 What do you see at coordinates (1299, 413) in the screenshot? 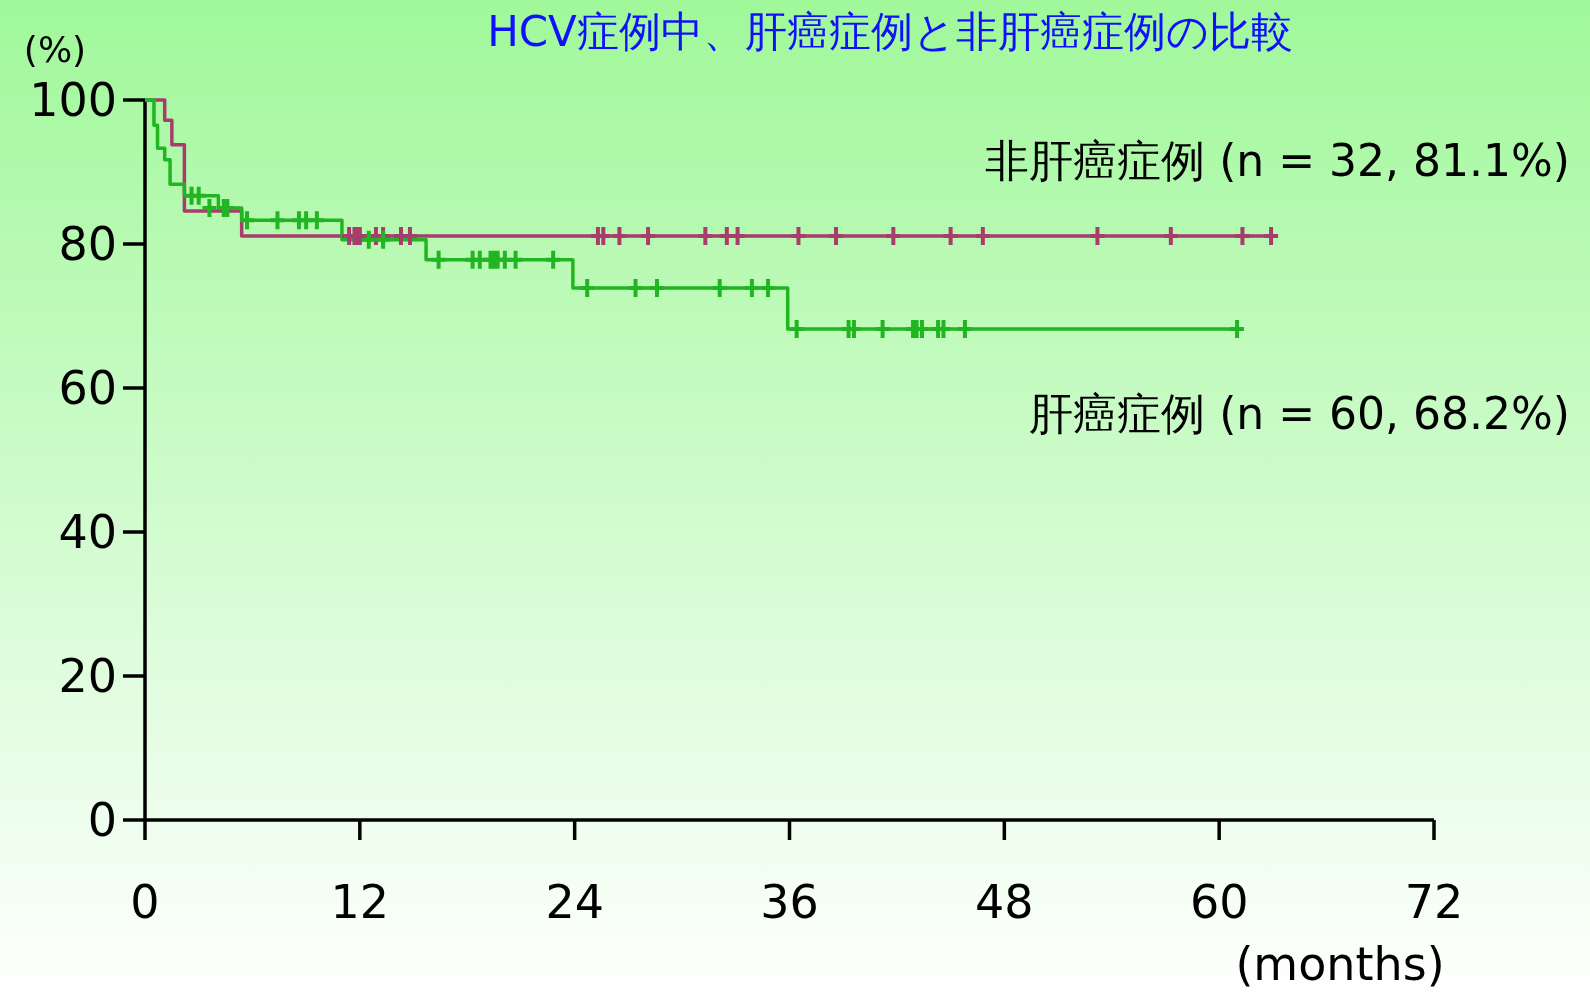
I see `series-label: 肝癌症例 (n = 60, 68.2%)` at bounding box center [1299, 413].